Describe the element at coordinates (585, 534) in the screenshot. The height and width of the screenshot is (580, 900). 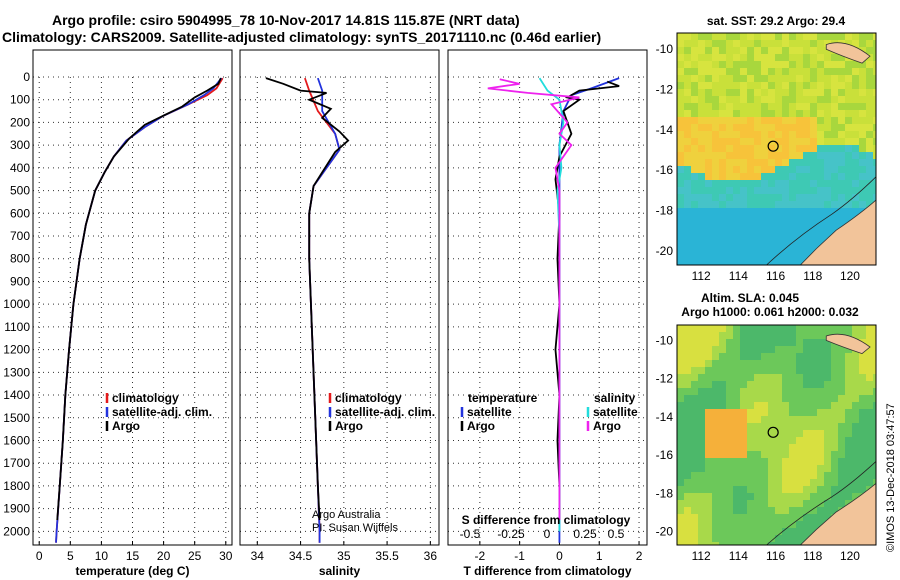
I see `diff-top-xtick-label: 0.25` at that location.